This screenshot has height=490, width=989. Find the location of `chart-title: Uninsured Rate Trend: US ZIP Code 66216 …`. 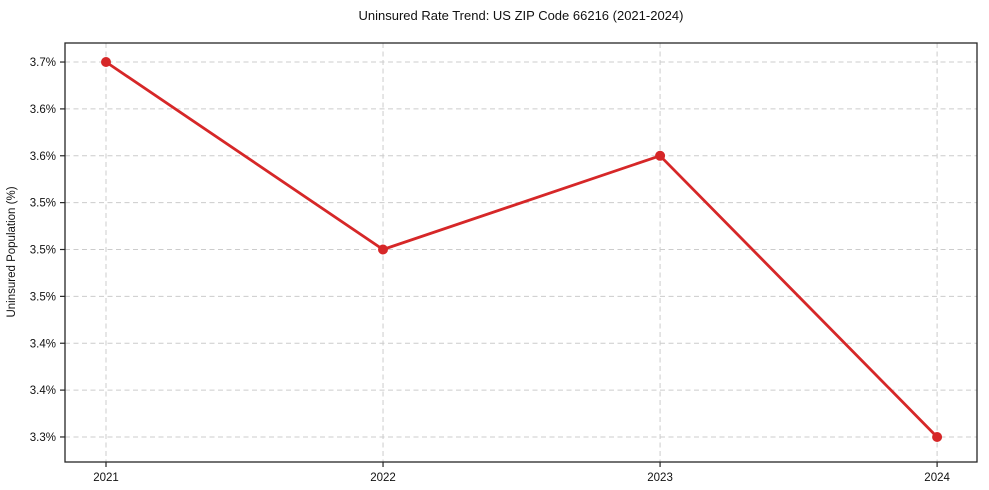

chart-title: Uninsured Rate Trend: US ZIP Code 66216 … is located at coordinates (521, 15).